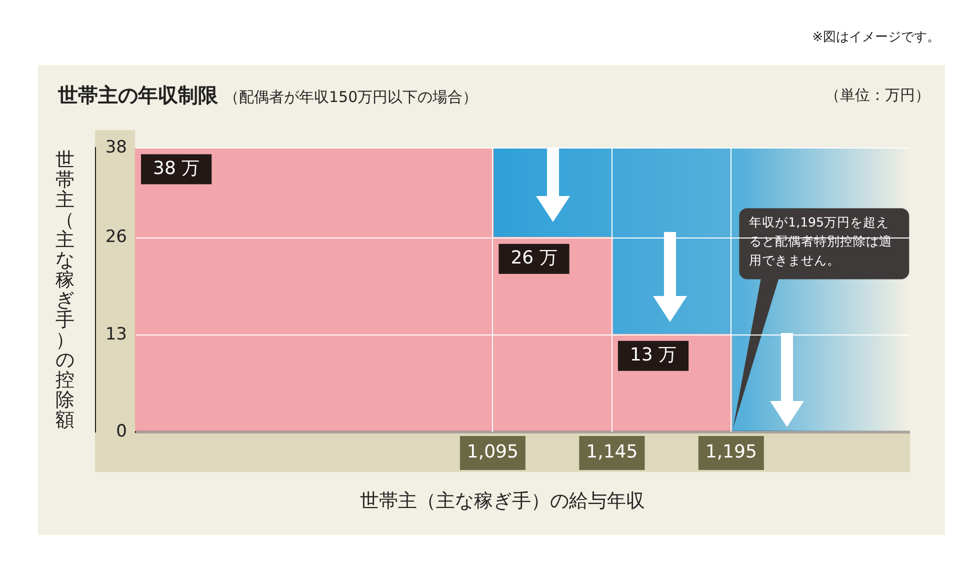 This screenshot has height=571, width=980. Describe the element at coordinates (138, 95) in the screenshot. I see `chart-title: 世帯主の年収制限` at that location.